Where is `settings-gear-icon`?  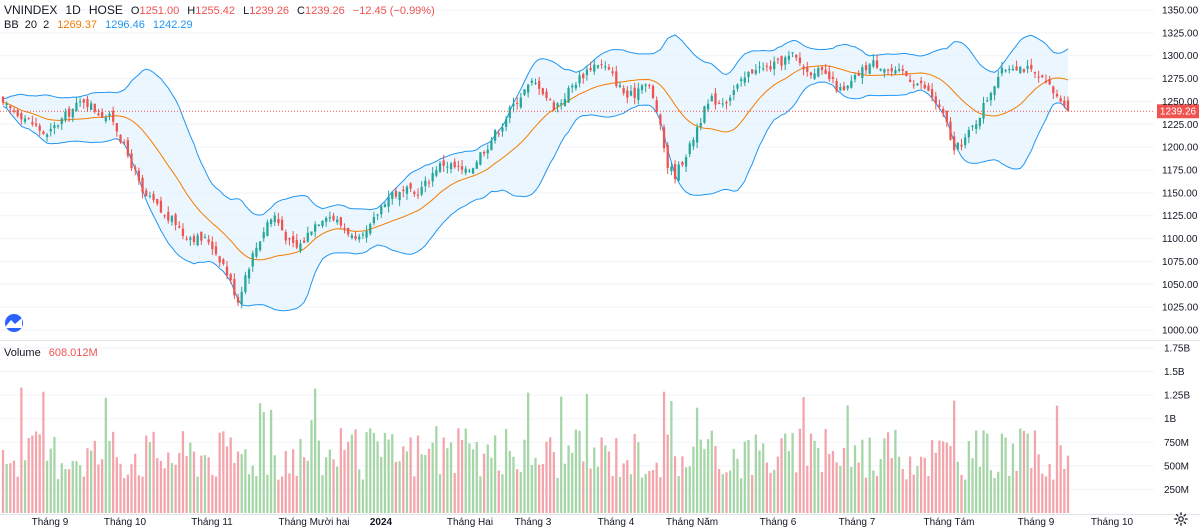 settings-gear-icon is located at coordinates (1181, 519).